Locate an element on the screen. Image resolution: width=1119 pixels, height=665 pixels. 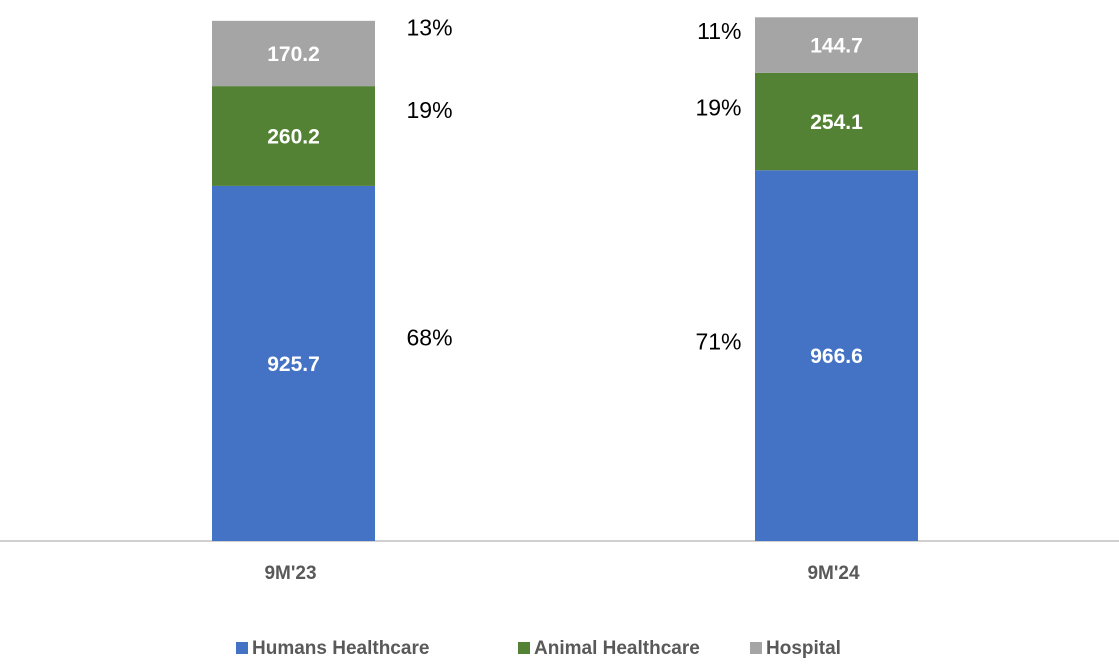
value-label: 170.2 is located at coordinates (293, 54).